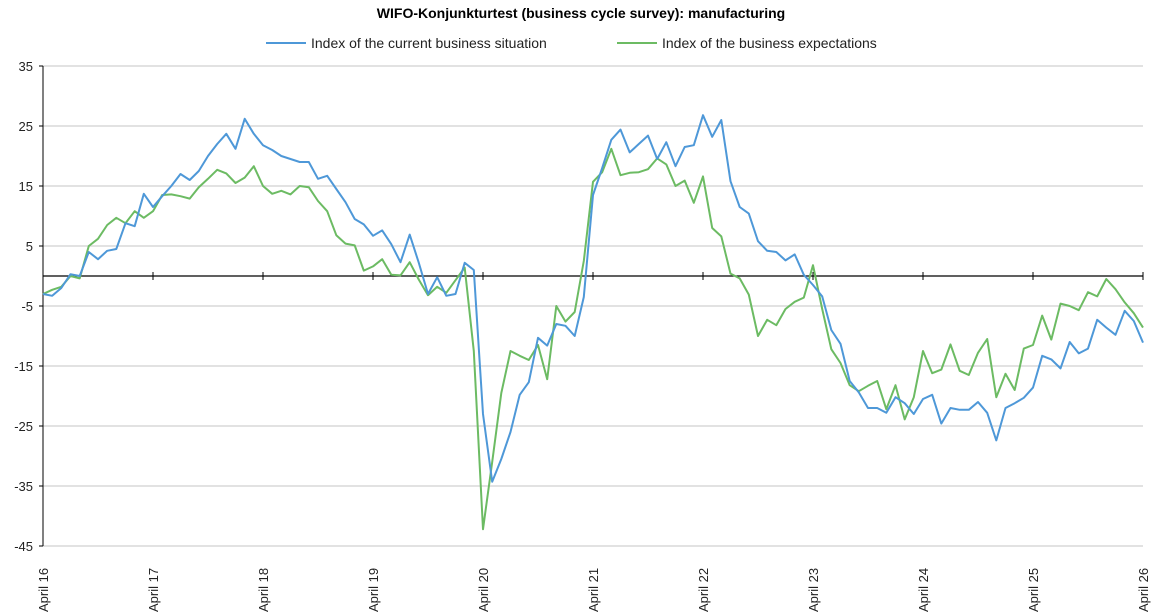 The height and width of the screenshot is (612, 1162). I want to click on x-tick-label: April 19, so click(373, 590).